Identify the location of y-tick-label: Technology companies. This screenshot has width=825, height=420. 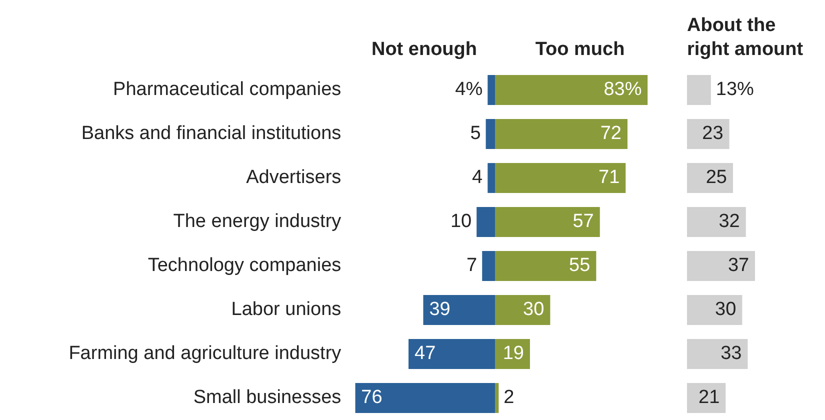
(245, 265).